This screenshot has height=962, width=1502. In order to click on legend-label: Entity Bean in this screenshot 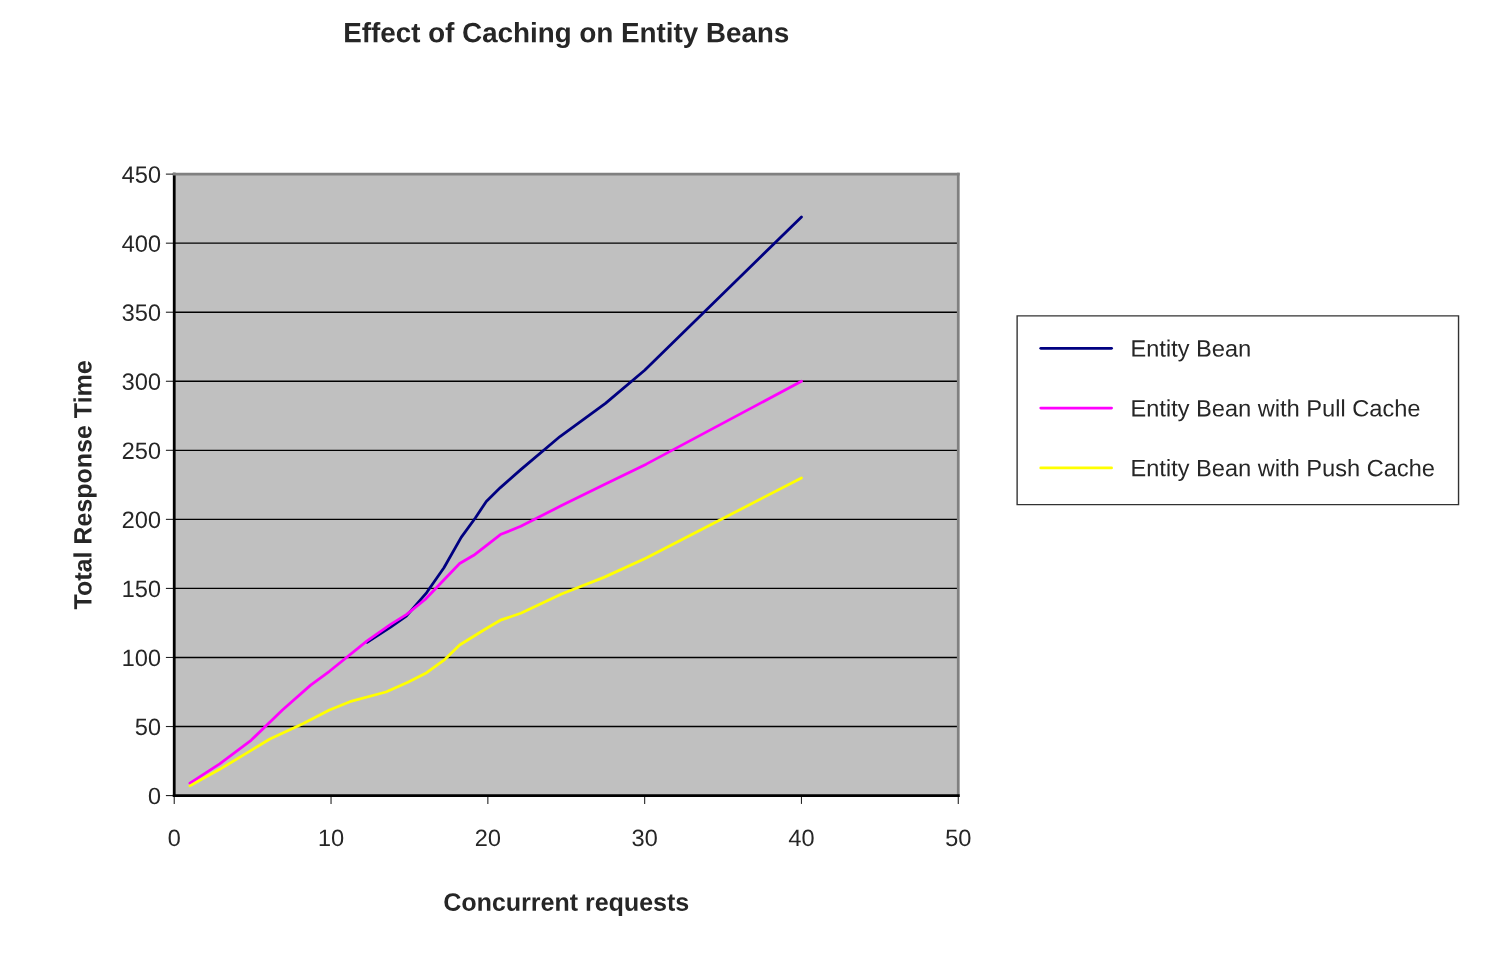, I will do `click(1191, 350)`.